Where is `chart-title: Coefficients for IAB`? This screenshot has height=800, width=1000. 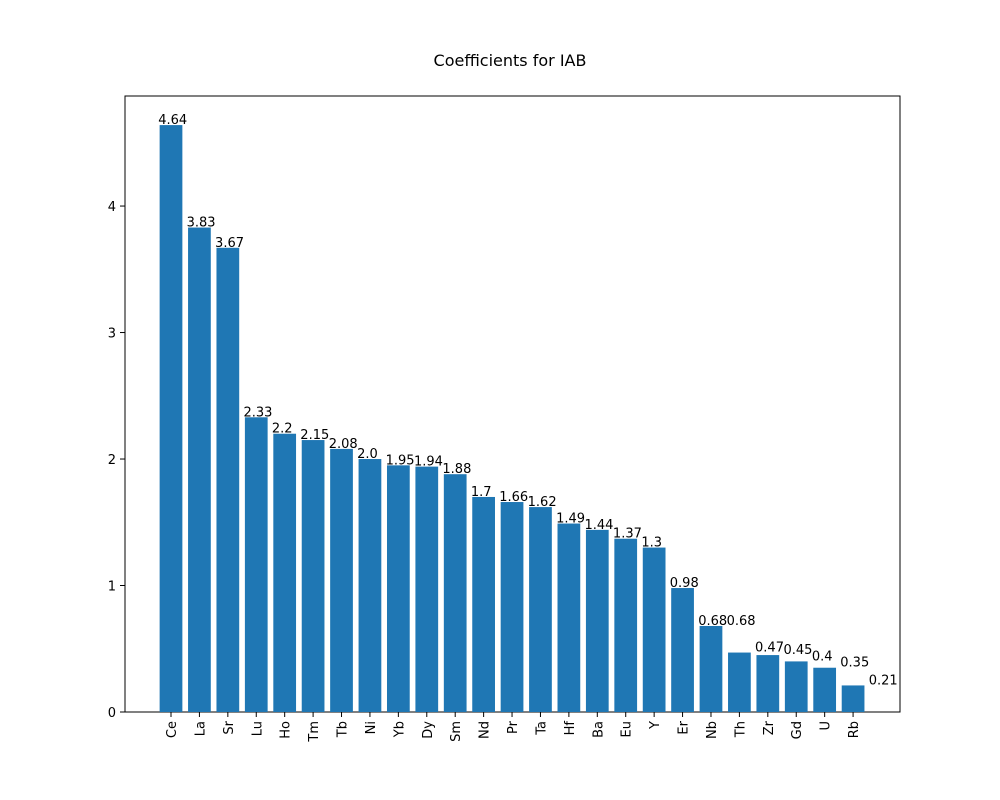 chart-title: Coefficients for IAB is located at coordinates (510, 60).